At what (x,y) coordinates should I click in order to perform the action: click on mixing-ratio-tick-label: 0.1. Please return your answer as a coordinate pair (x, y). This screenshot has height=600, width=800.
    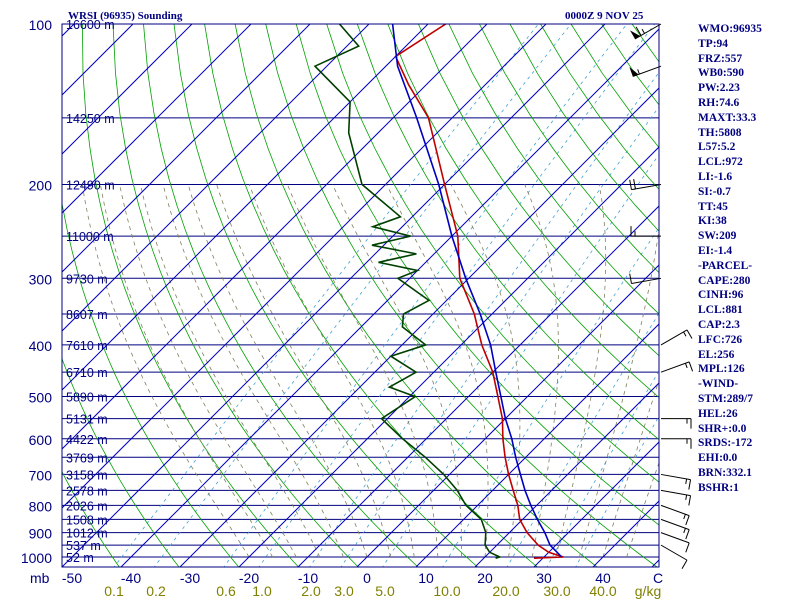
    Looking at the image, I should click on (114, 591).